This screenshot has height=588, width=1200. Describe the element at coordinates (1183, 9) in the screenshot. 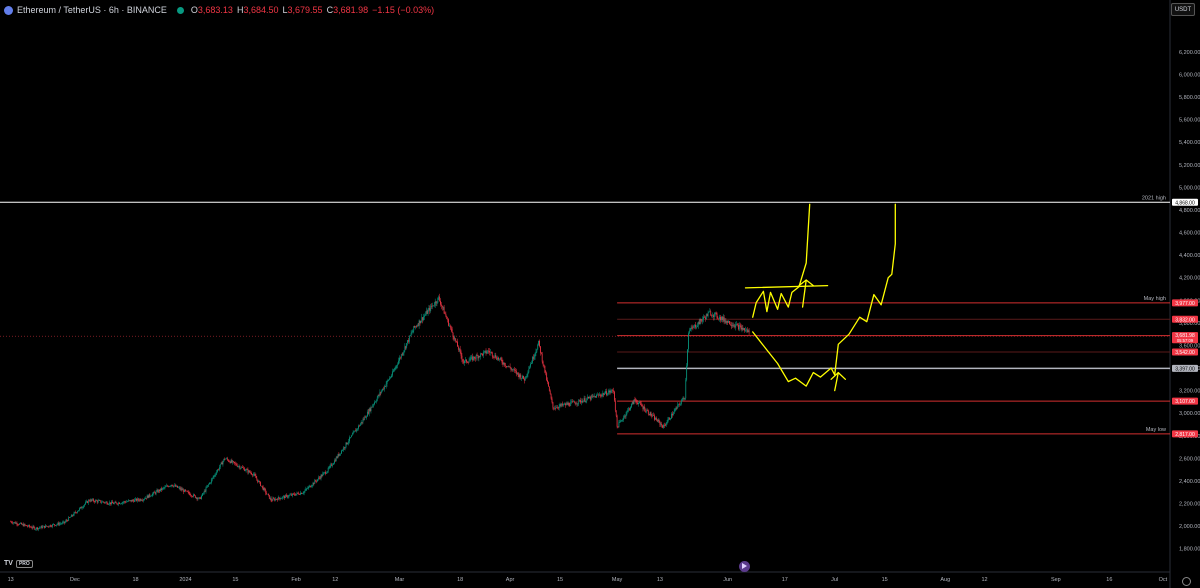

I see `currency-button: USDT` at that location.